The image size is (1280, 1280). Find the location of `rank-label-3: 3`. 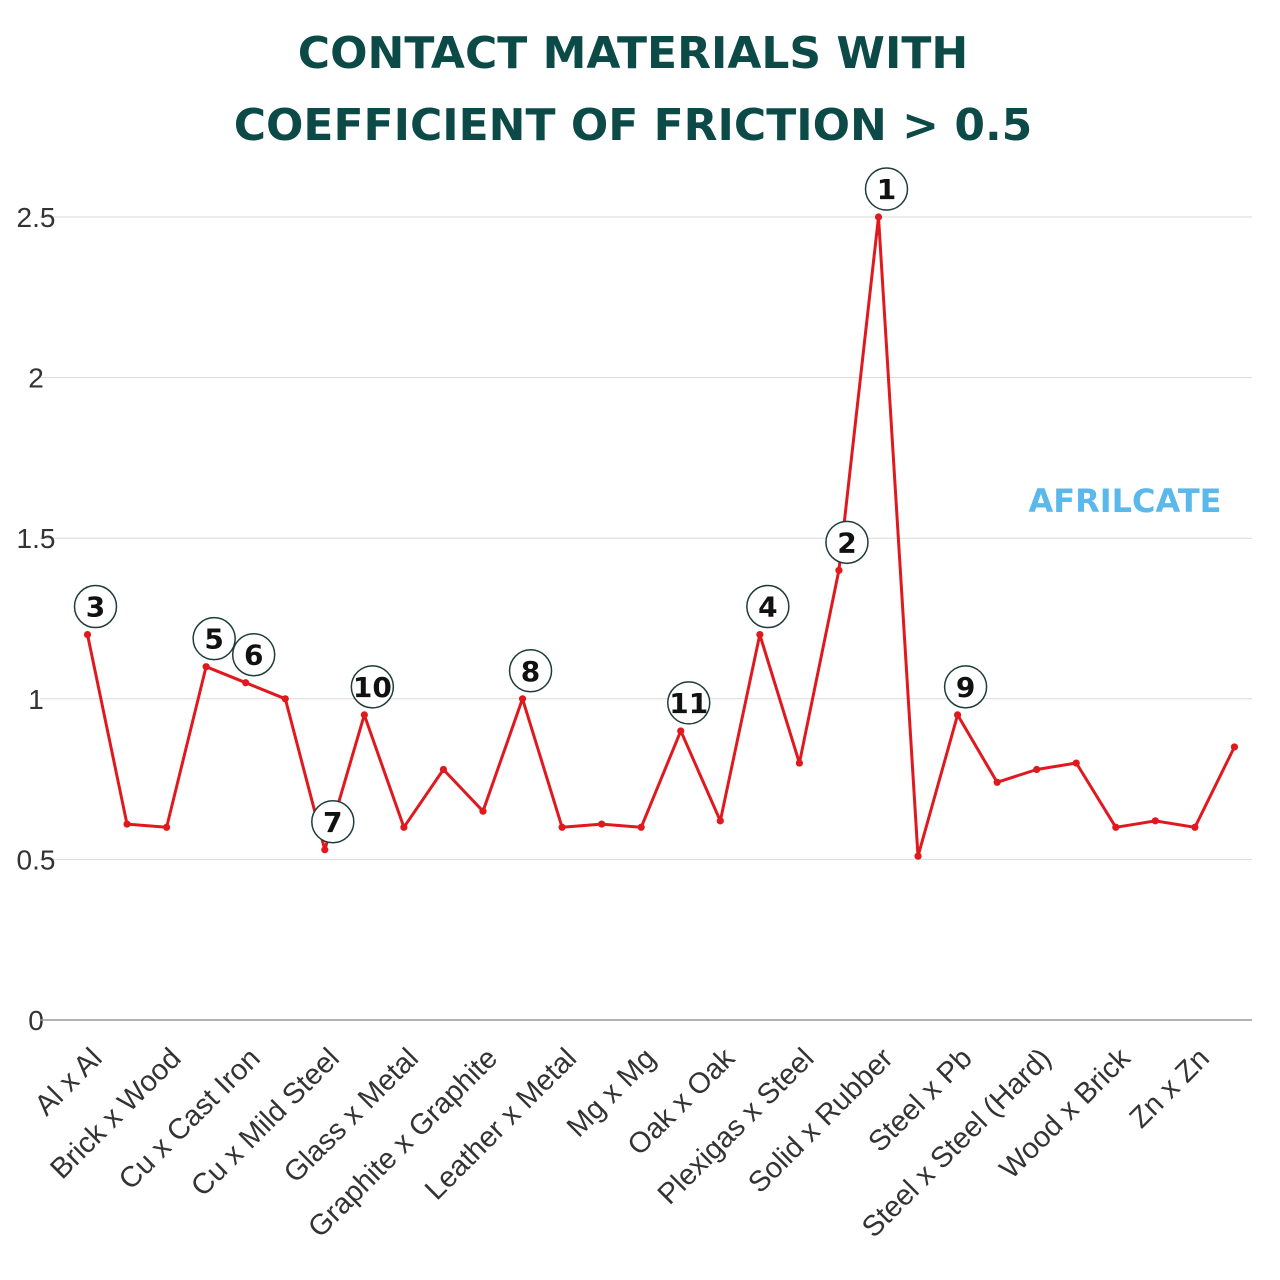

rank-label-3: 3 is located at coordinates (95, 606).